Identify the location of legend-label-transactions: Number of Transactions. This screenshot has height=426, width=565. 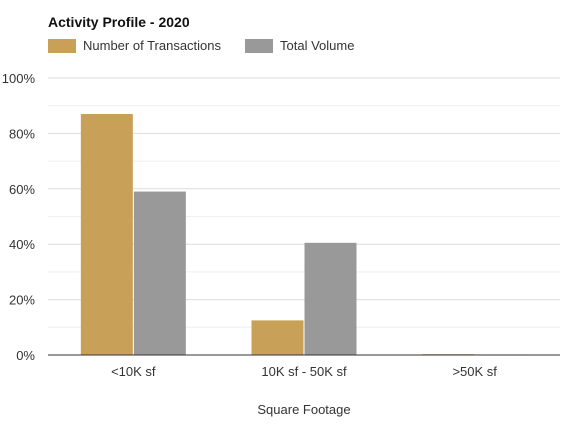
(152, 45).